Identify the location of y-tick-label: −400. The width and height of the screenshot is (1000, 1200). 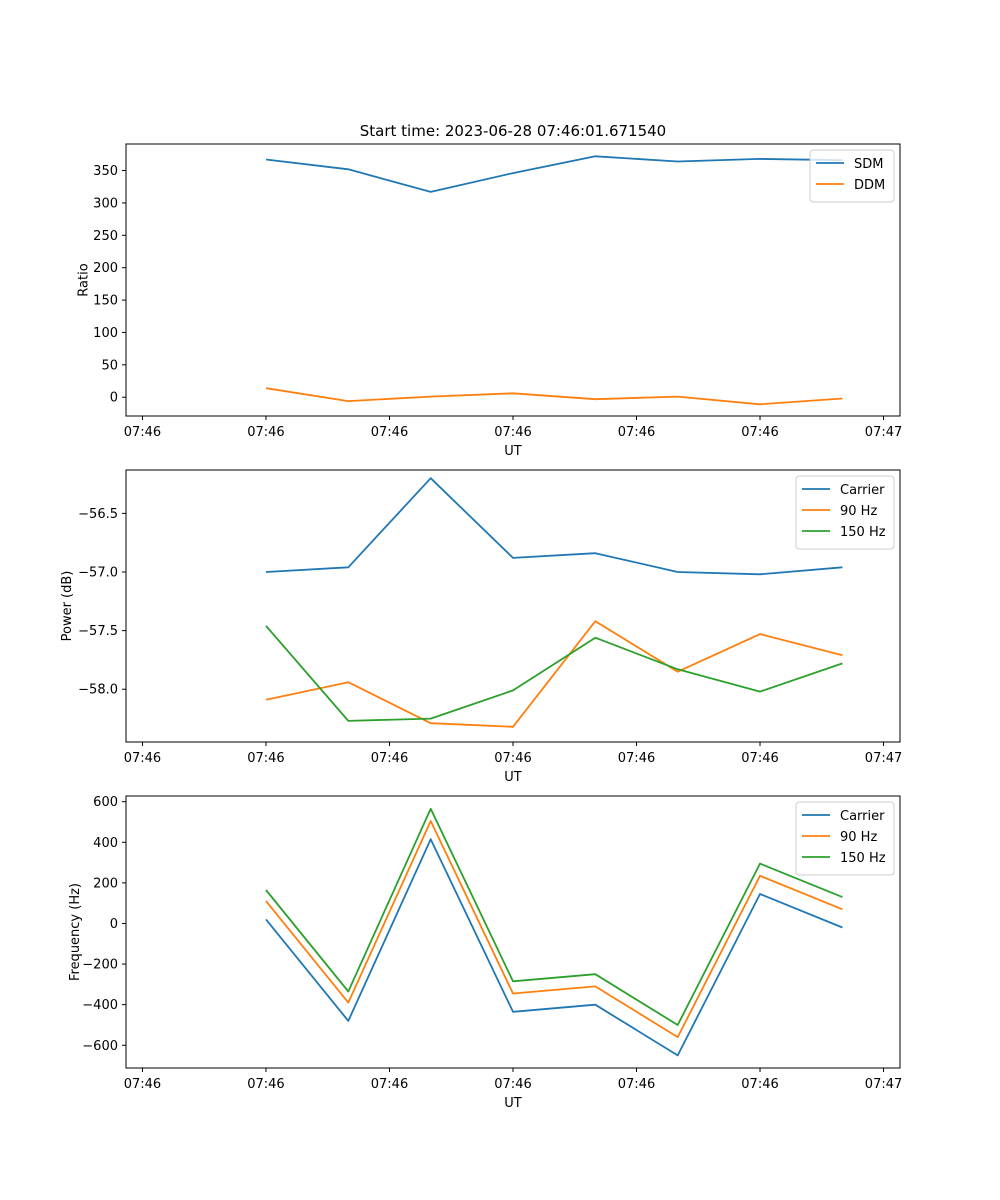
(100, 1005).